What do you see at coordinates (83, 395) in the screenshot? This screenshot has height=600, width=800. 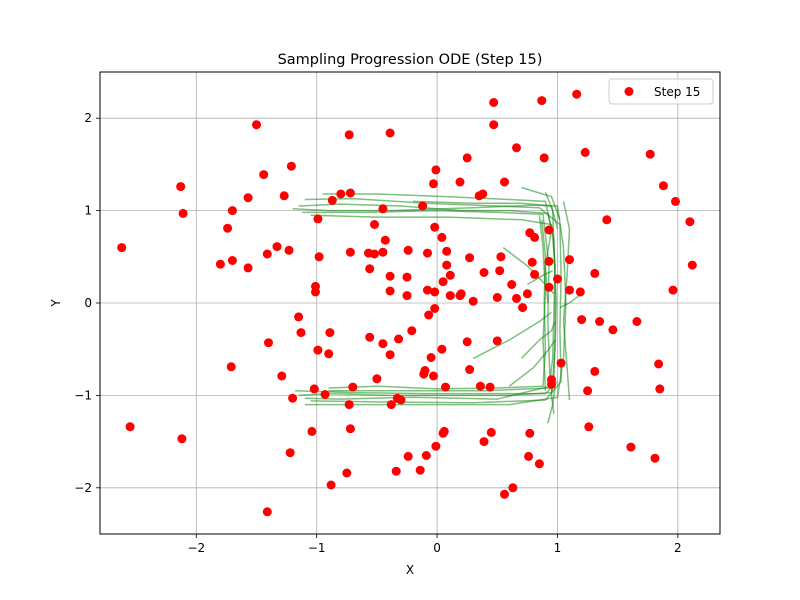 I see `y-tick-label: −1` at bounding box center [83, 395].